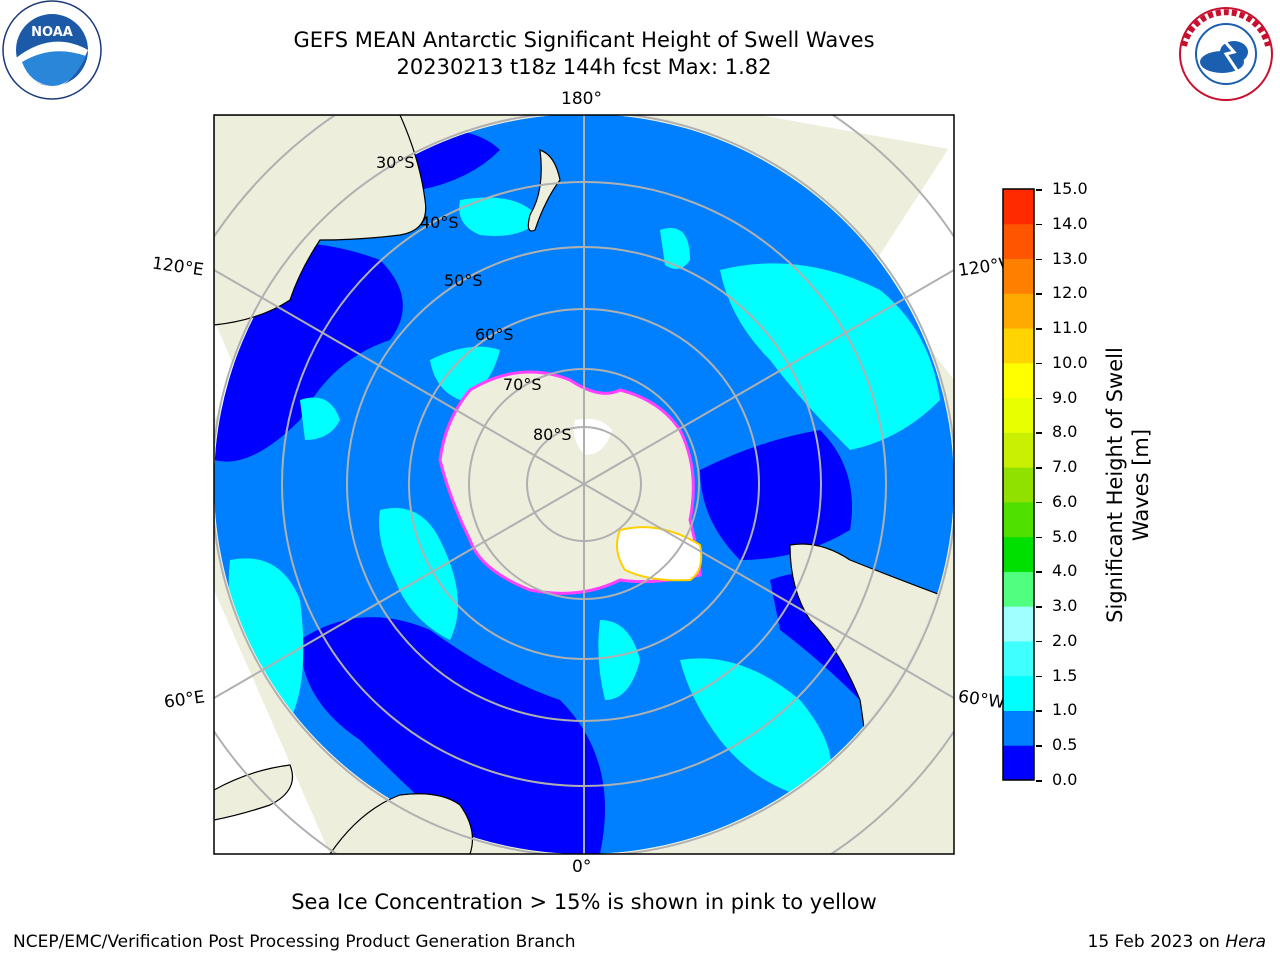 Image resolution: width=1280 pixels, height=960 pixels. What do you see at coordinates (254, 792) in the screenshot?
I see `madagascar` at bounding box center [254, 792].